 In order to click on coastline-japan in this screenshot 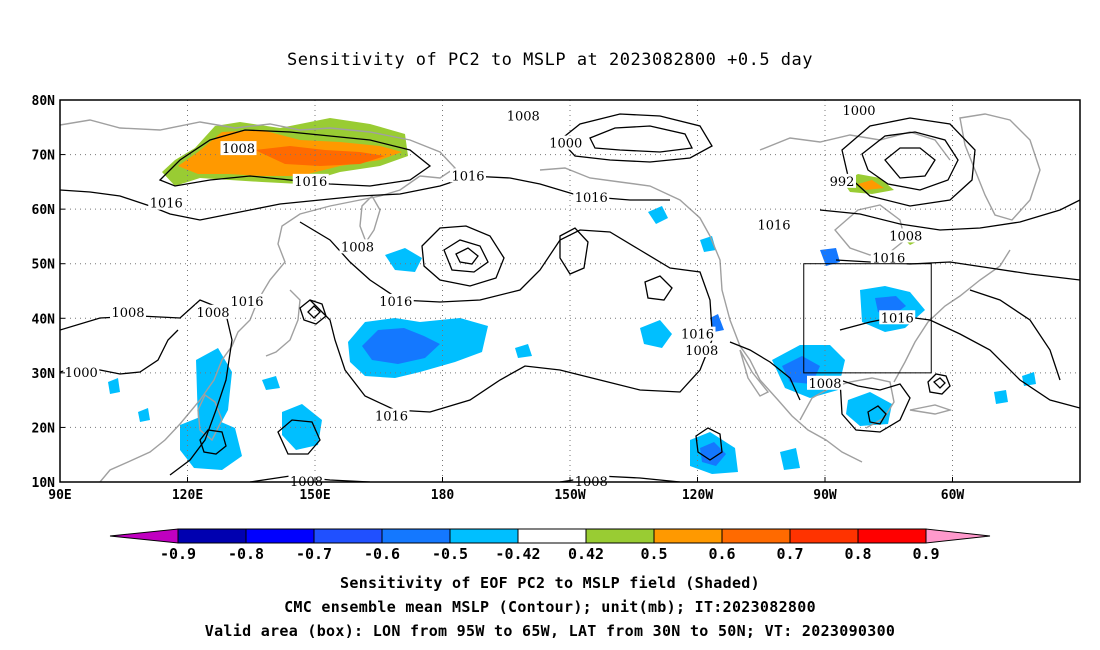, I will do `click(283, 323)`.